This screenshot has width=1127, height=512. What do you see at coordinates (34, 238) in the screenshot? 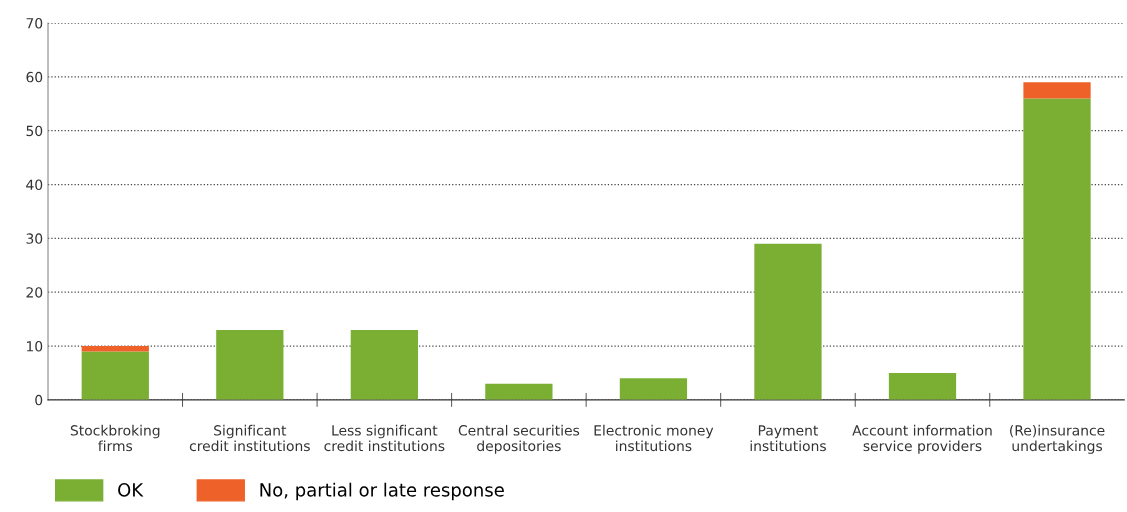
I see `y-tick-label: 30` at bounding box center [34, 238].